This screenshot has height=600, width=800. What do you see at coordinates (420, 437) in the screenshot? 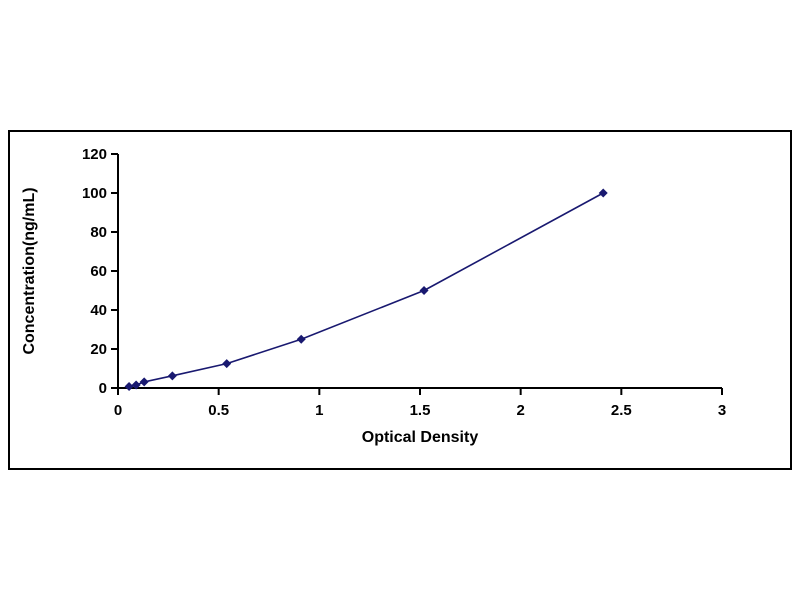
I see `x-axis-title: Optical Density` at bounding box center [420, 437].